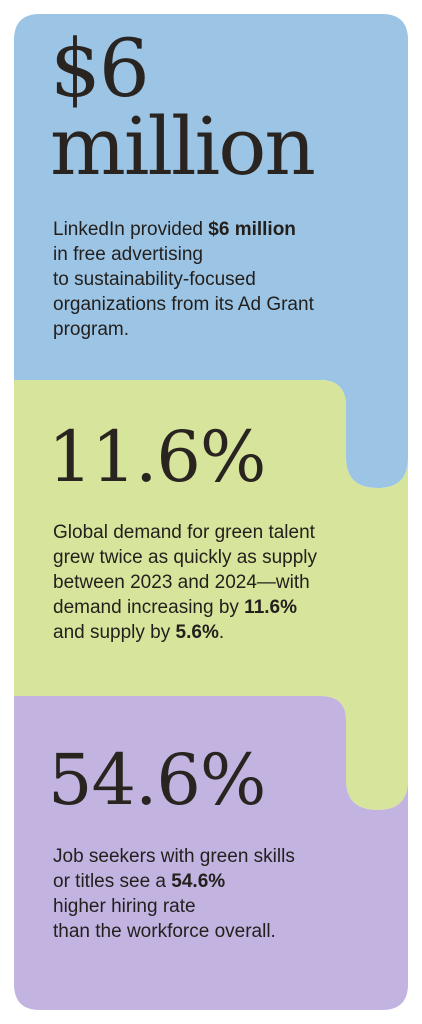 The image size is (422, 1024). What do you see at coordinates (157, 780) in the screenshot?
I see `stat3-headline: 54.6%` at bounding box center [157, 780].